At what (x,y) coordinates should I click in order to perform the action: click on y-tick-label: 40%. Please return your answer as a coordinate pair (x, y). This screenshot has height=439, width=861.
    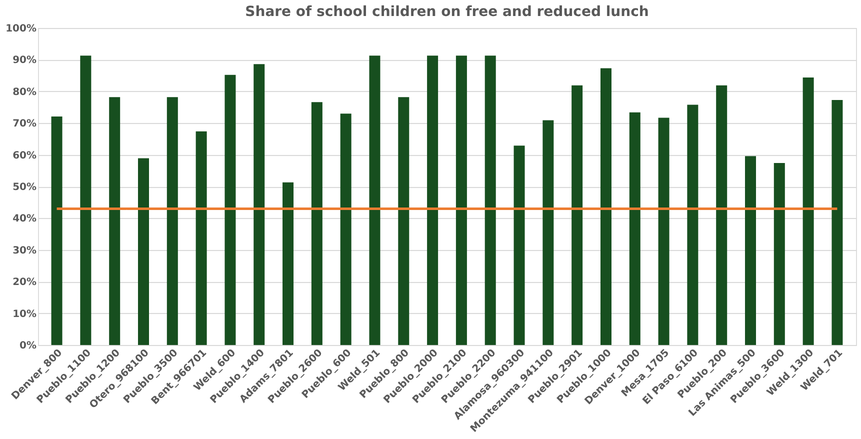
    Looking at the image, I should click on (24, 219).